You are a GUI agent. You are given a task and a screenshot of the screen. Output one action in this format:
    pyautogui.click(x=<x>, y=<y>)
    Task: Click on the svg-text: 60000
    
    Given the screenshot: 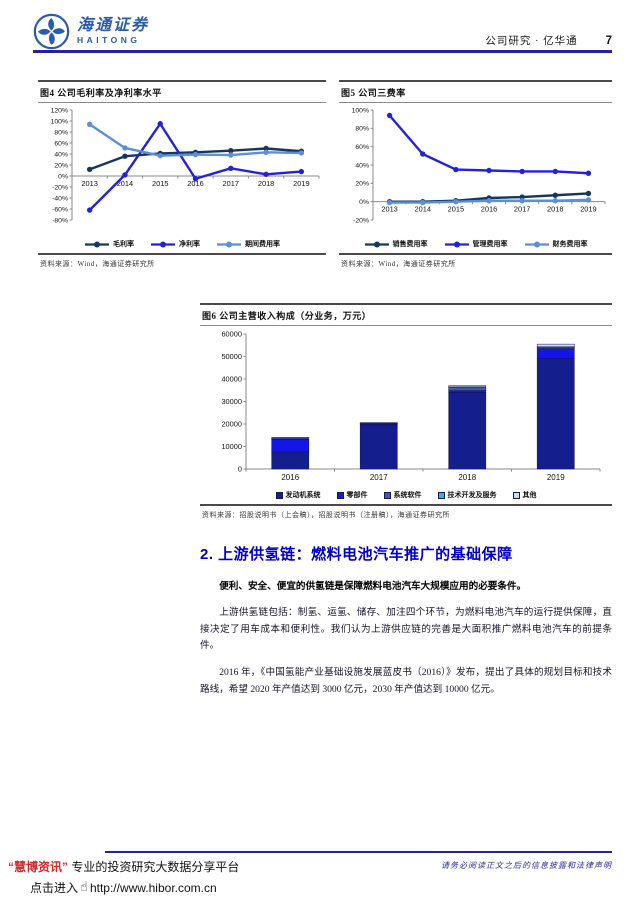 What is the action you would take?
    pyautogui.click(x=231, y=334)
    